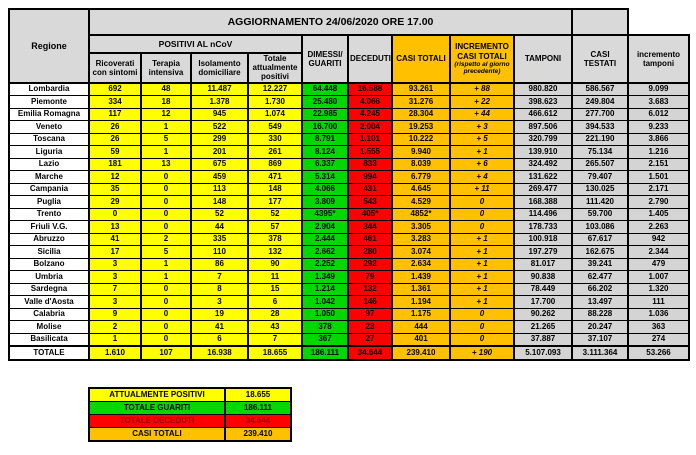 This screenshot has width=696, height=455. What do you see at coordinates (115, 353) in the screenshot?
I see `value-cell: 1.610` at bounding box center [115, 353].